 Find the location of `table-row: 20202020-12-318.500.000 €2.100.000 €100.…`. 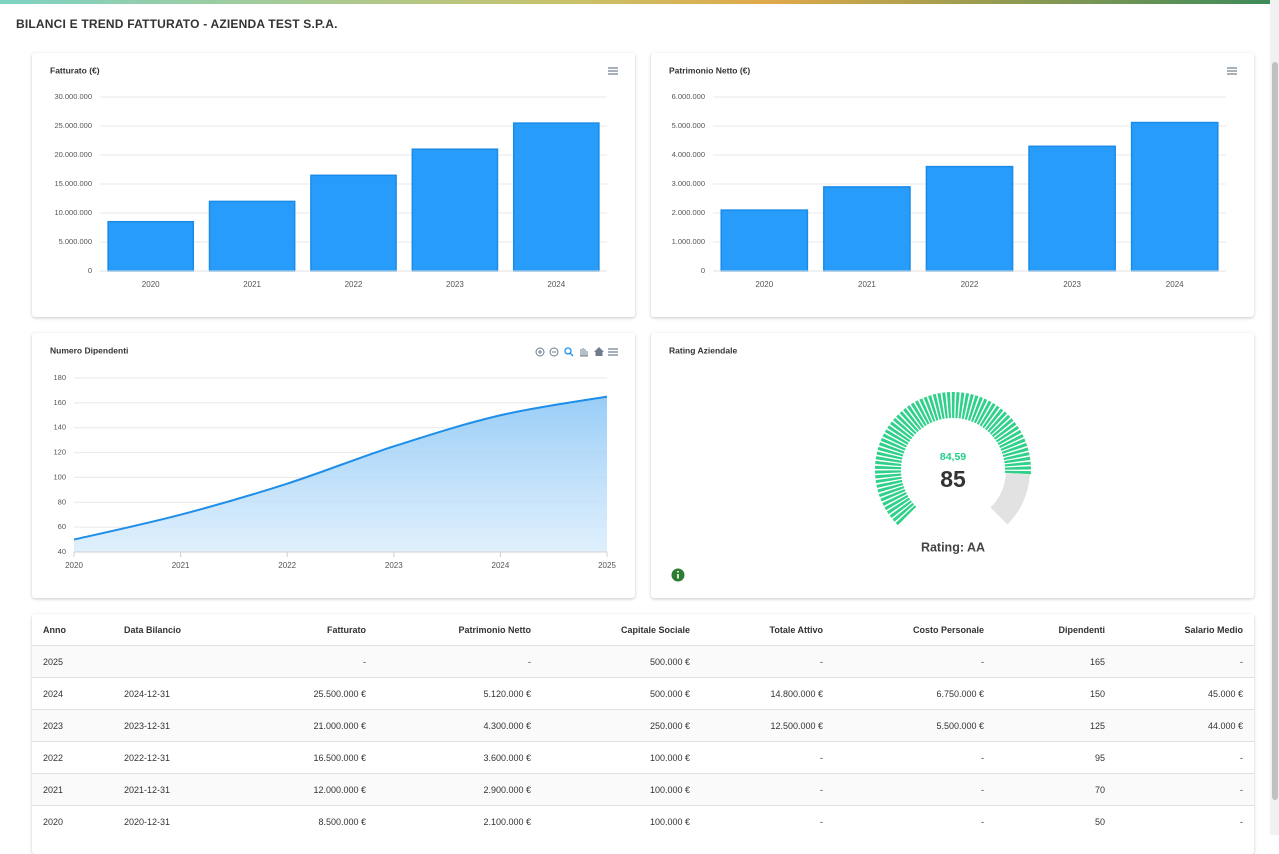

table-row: 20202020-12-318.500.000 €2.100.000 €100.… is located at coordinates (643, 821).